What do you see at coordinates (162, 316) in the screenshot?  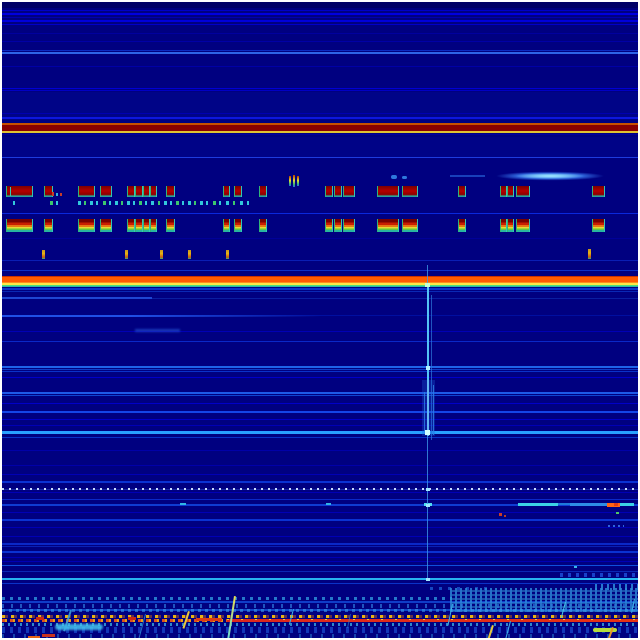 I see `horizontal-line-segment` at bounding box center [162, 316].